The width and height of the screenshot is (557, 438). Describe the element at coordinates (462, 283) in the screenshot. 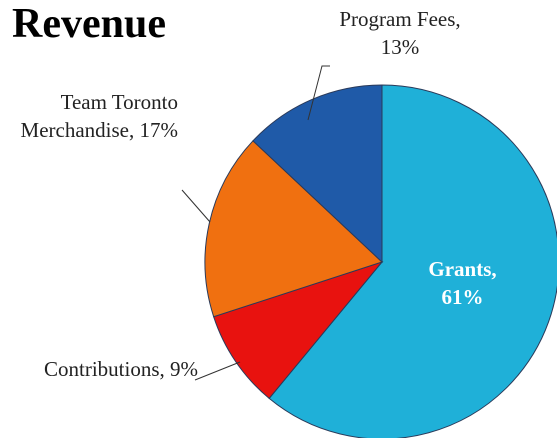

I see `data-label: Grants, 61%` at that location.